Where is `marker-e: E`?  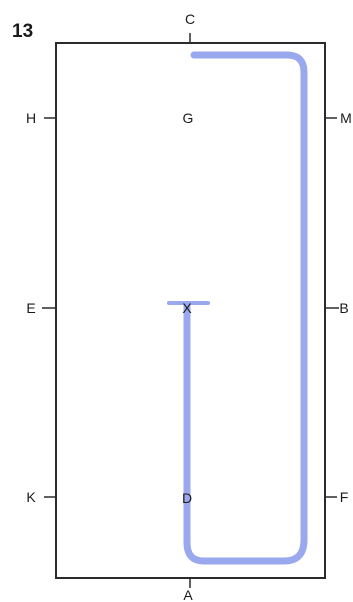
marker-e: E is located at coordinates (30, 308).